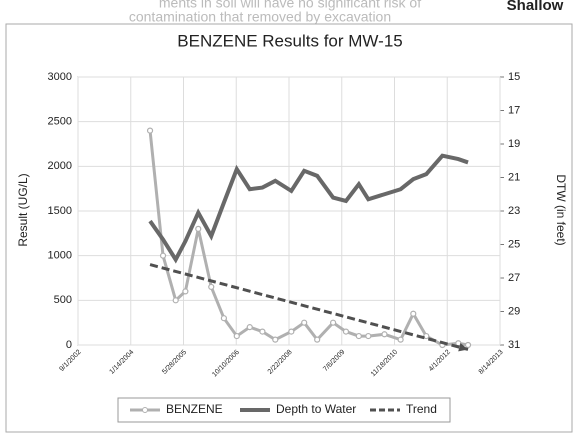  What do you see at coordinates (60, 77) in the screenshot?
I see `y-tick-label: 3000` at bounding box center [60, 77].